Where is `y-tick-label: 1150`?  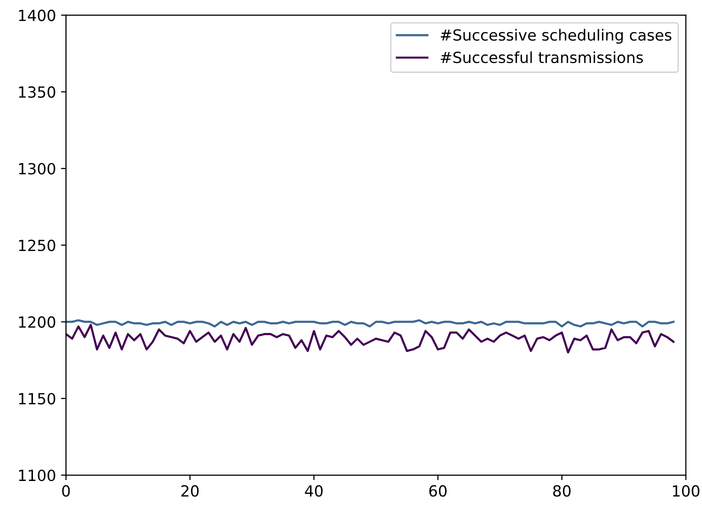
y-tick-label: 1150 is located at coordinates (37, 398).